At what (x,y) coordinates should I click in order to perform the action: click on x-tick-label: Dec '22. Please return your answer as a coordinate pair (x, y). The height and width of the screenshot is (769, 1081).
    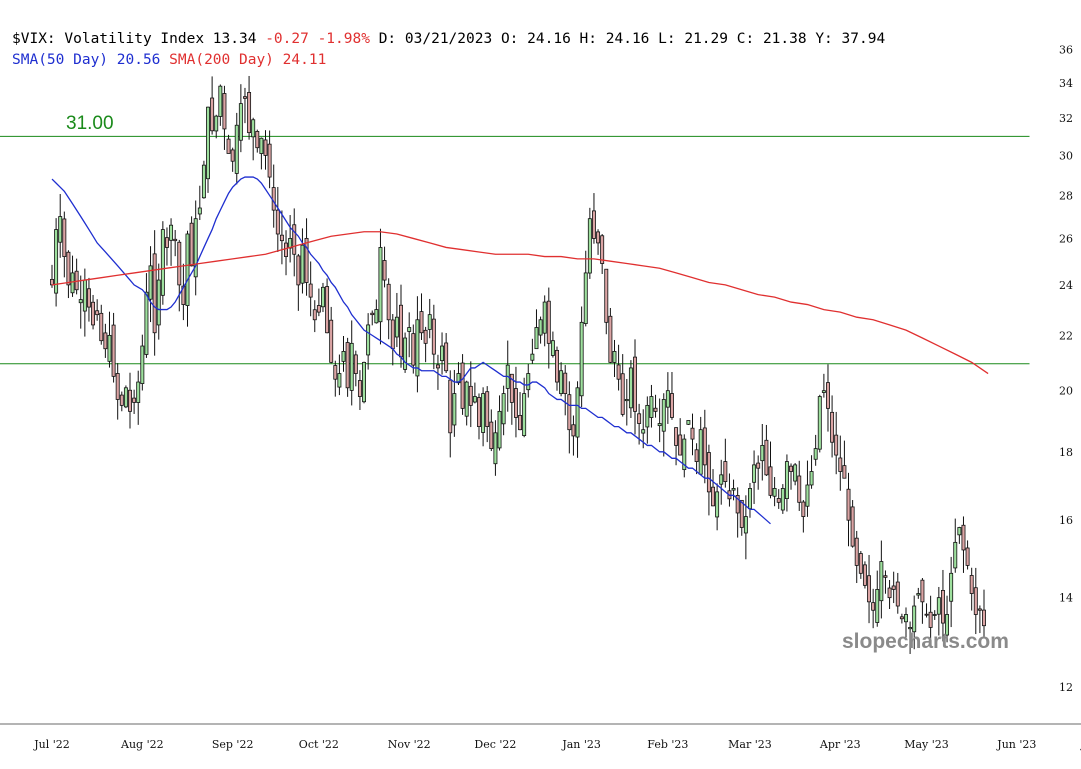
    Looking at the image, I should click on (495, 744).